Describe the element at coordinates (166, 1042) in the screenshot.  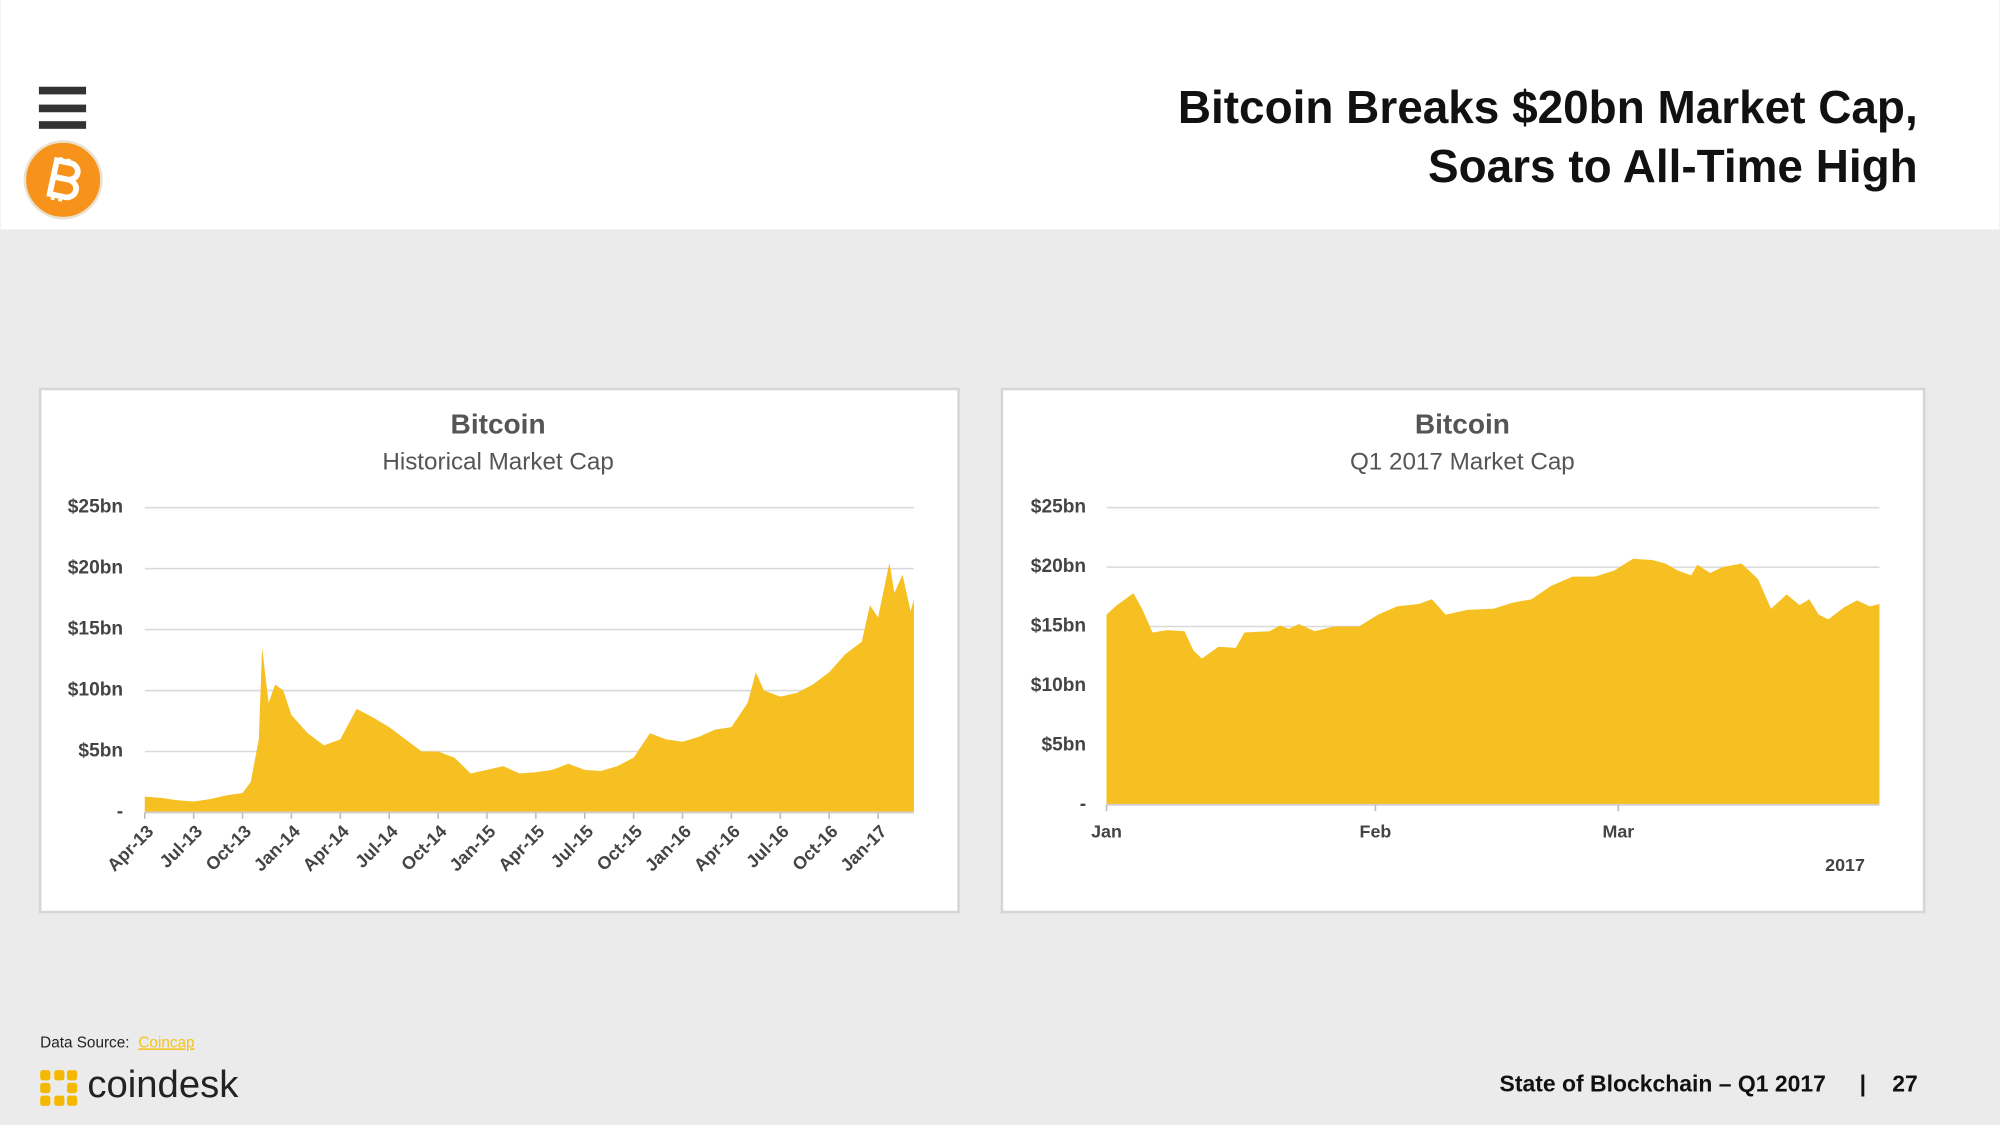
I see `source-link: Coincap` at that location.